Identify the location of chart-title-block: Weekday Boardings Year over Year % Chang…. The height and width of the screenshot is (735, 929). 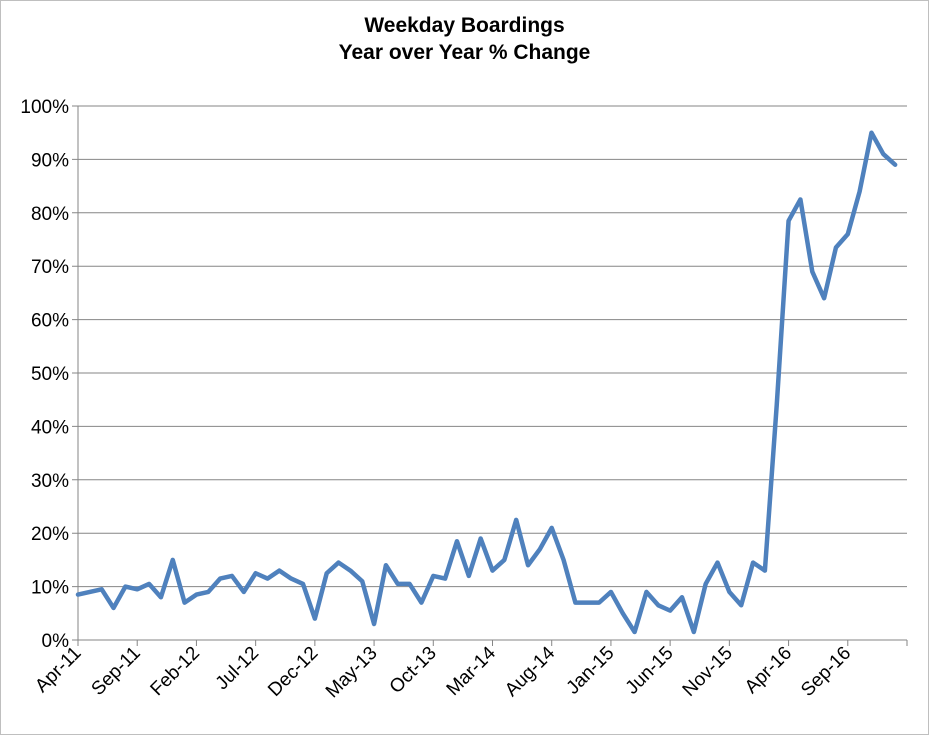
(464, 39).